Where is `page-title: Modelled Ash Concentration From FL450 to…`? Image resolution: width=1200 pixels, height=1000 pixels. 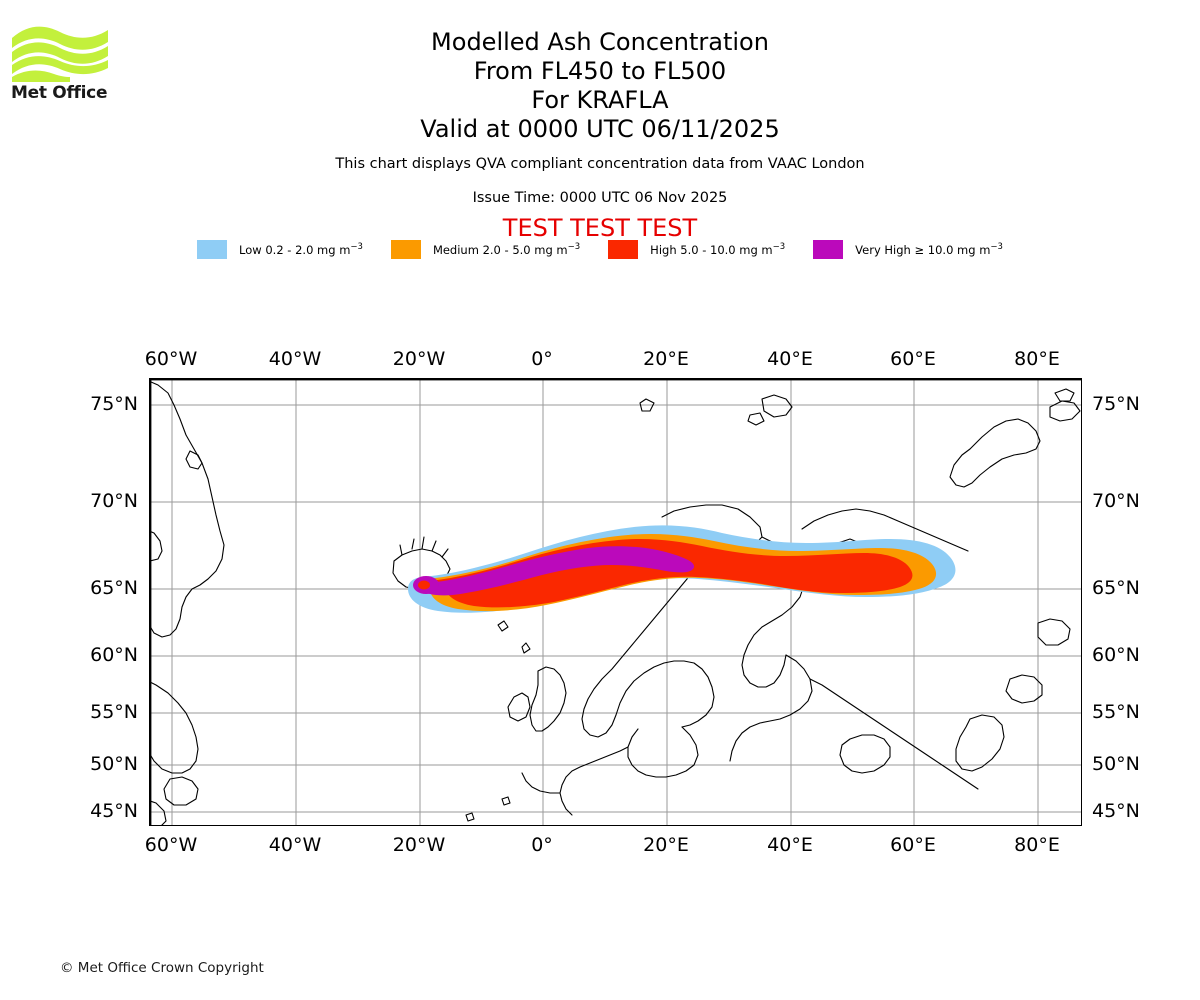
page-title: Modelled Ash Concentration From FL450 to… is located at coordinates (600, 86).